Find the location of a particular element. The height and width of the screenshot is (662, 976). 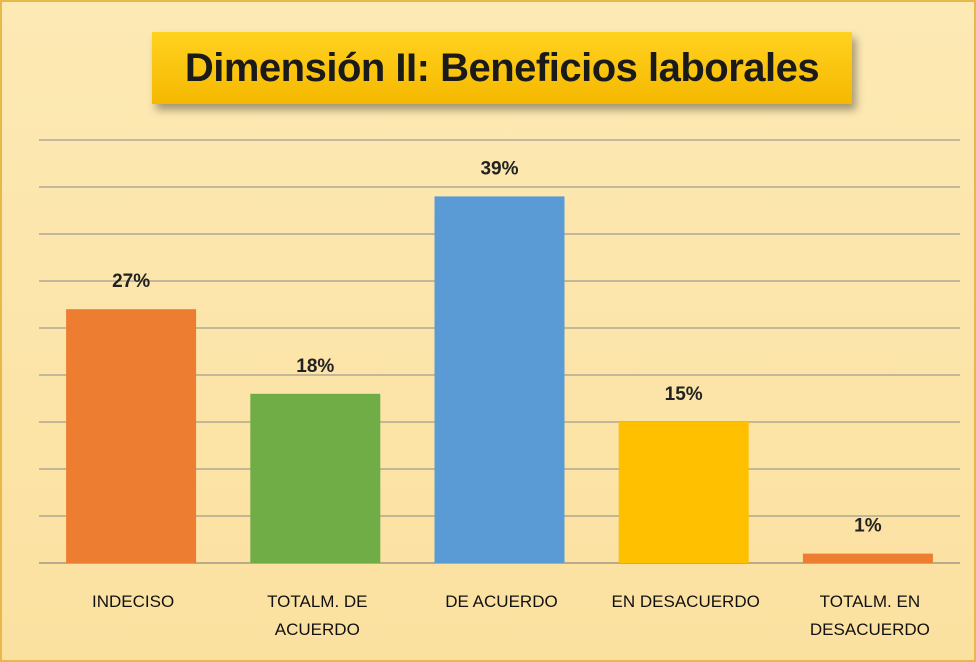

x-tick-label: TOTALM. EN DESACUERDO is located at coordinates (869, 615).